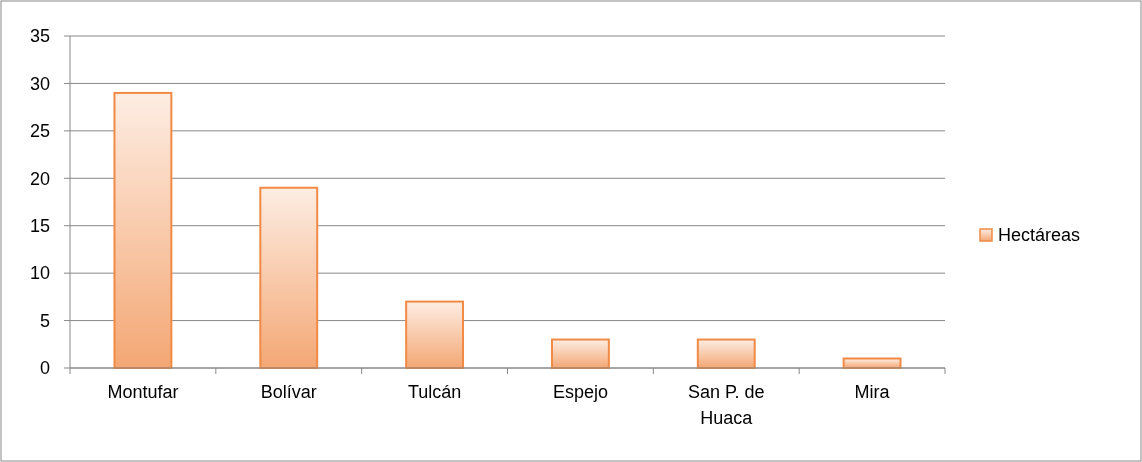 This screenshot has height=462, width=1142. I want to click on y-tick-label: 30, so click(39, 83).